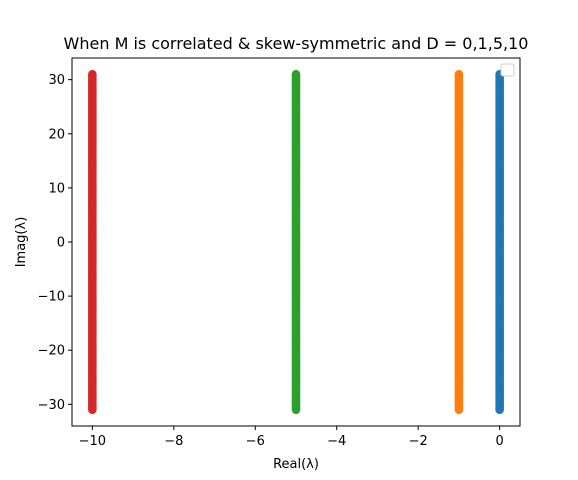 The height and width of the screenshot is (480, 578). Describe the element at coordinates (418, 441) in the screenshot. I see `x-tick-label: −2` at that location.